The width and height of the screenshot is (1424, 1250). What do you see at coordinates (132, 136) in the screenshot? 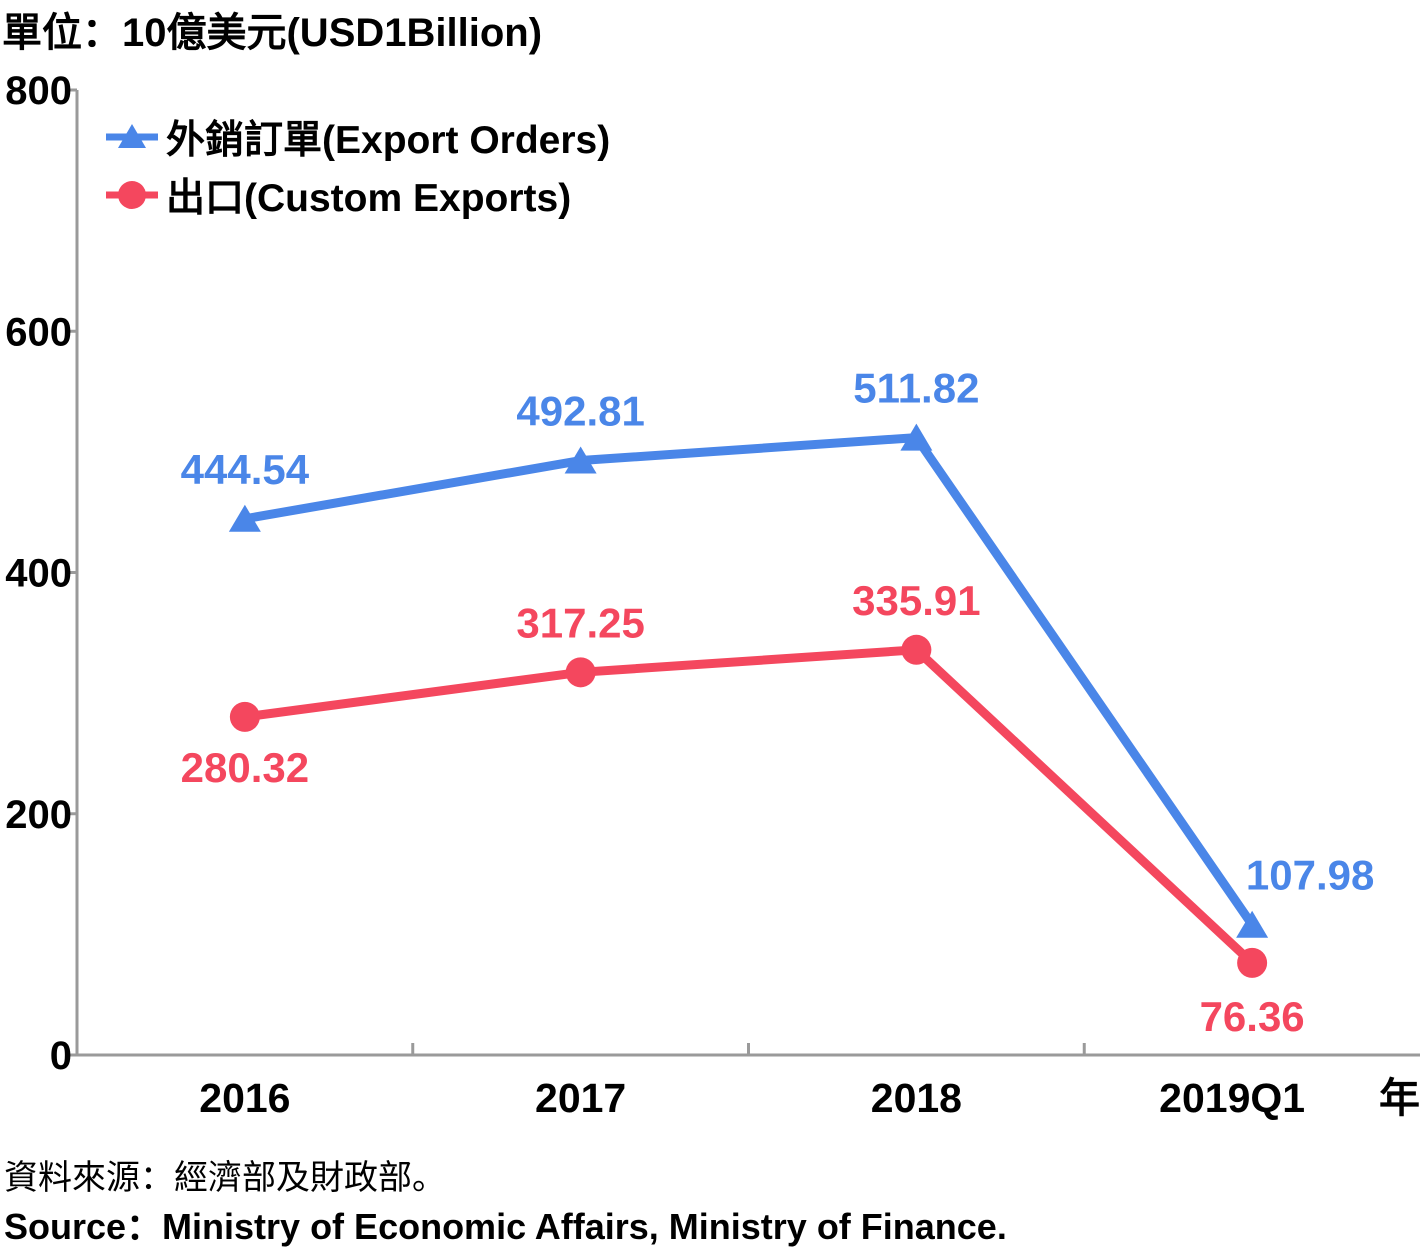
I see `triangle-marker-icon` at bounding box center [132, 136].